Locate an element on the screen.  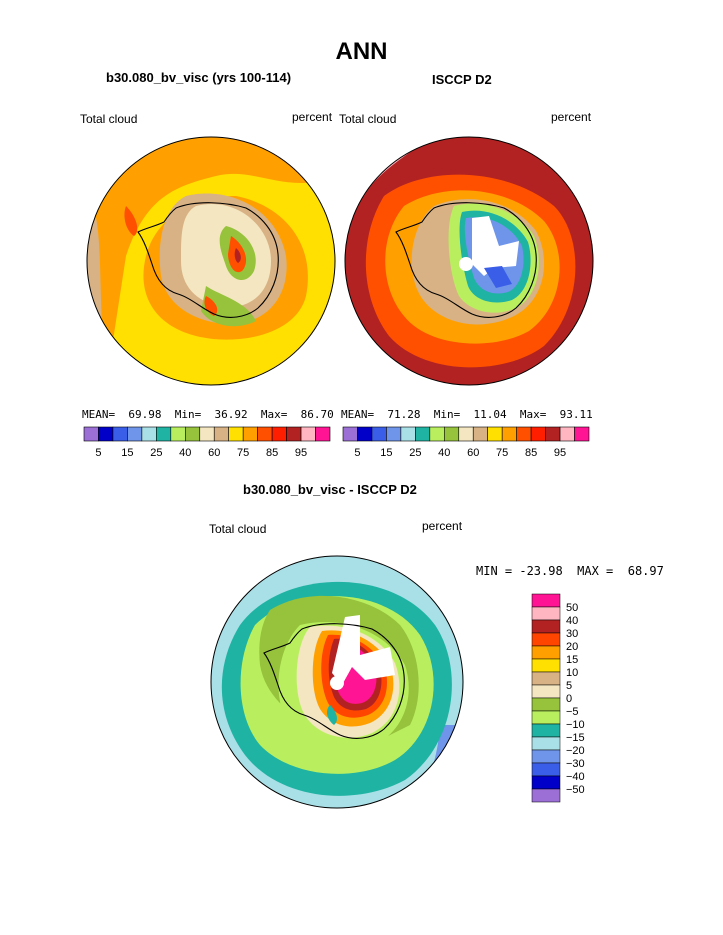
colorbar-tick-label: 30 is located at coordinates (572, 634).